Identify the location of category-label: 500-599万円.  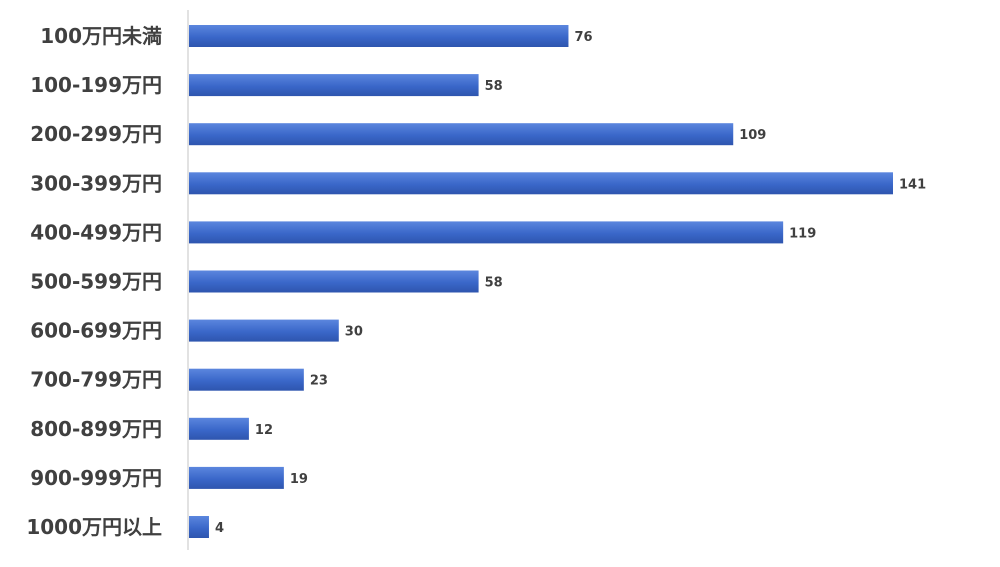
(96, 282).